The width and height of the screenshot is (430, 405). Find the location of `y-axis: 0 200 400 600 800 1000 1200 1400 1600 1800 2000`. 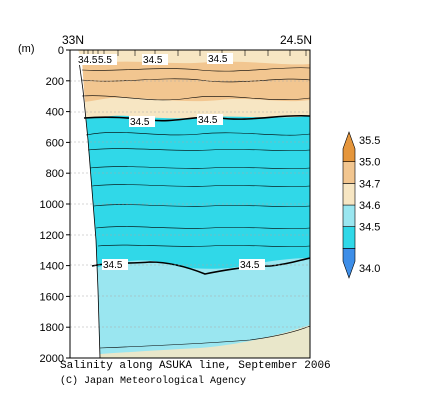

y-axis: 0 200 400 600 800 1000 1200 1400 1600 1800 2000 is located at coordinates (55, 205).